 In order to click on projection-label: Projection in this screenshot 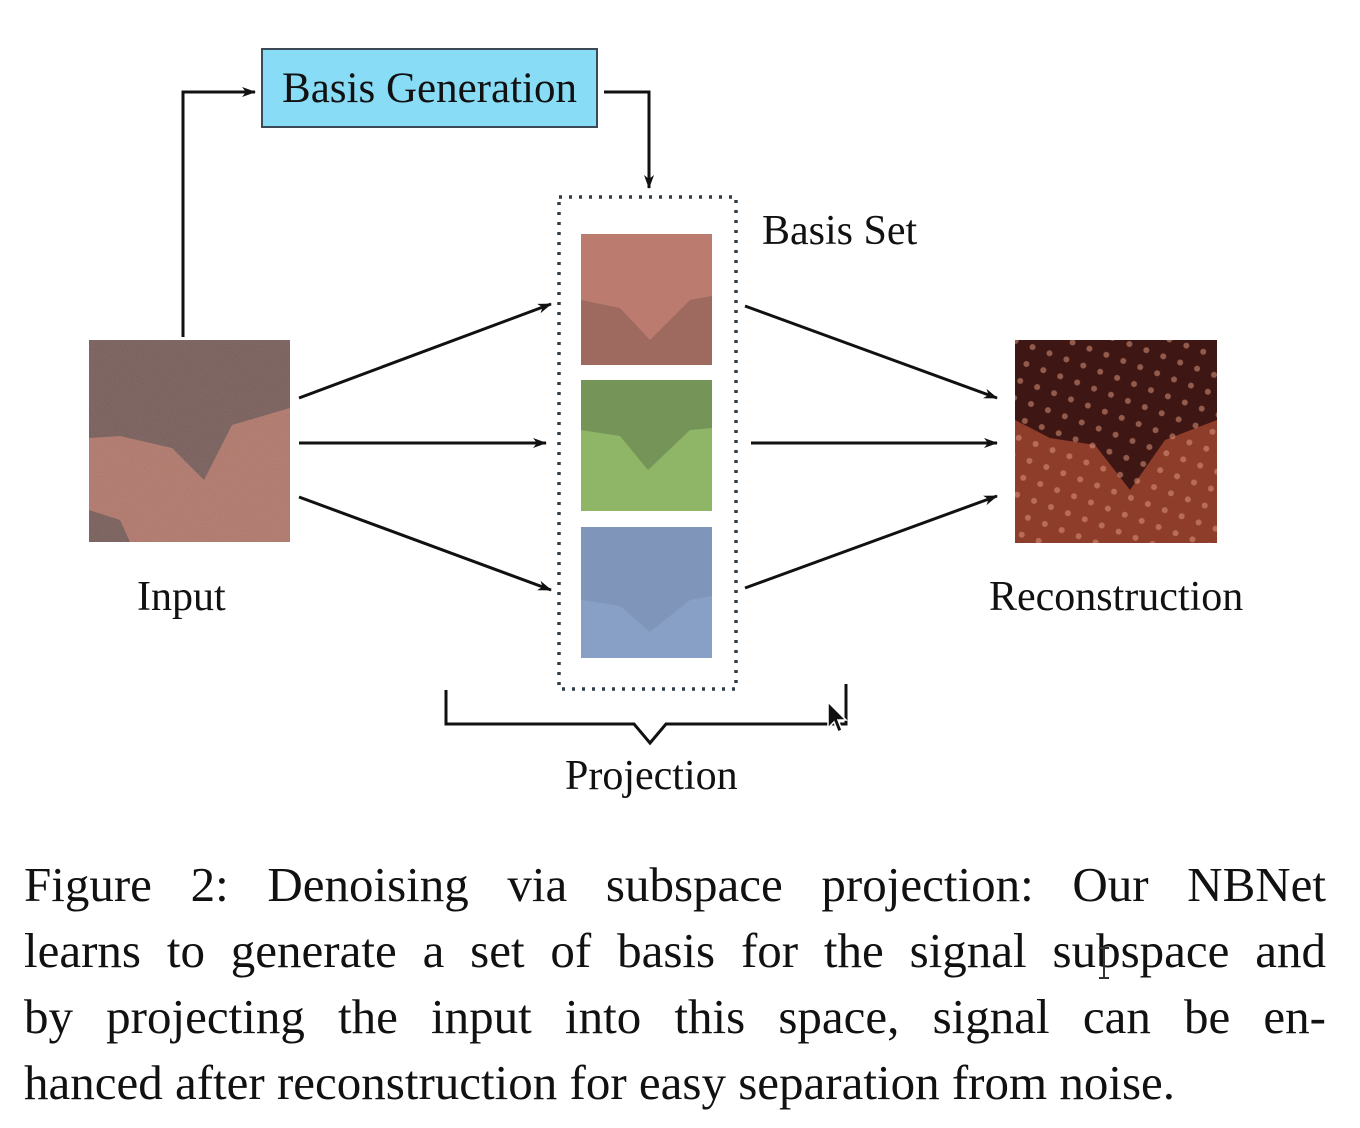, I will do `click(651, 776)`.